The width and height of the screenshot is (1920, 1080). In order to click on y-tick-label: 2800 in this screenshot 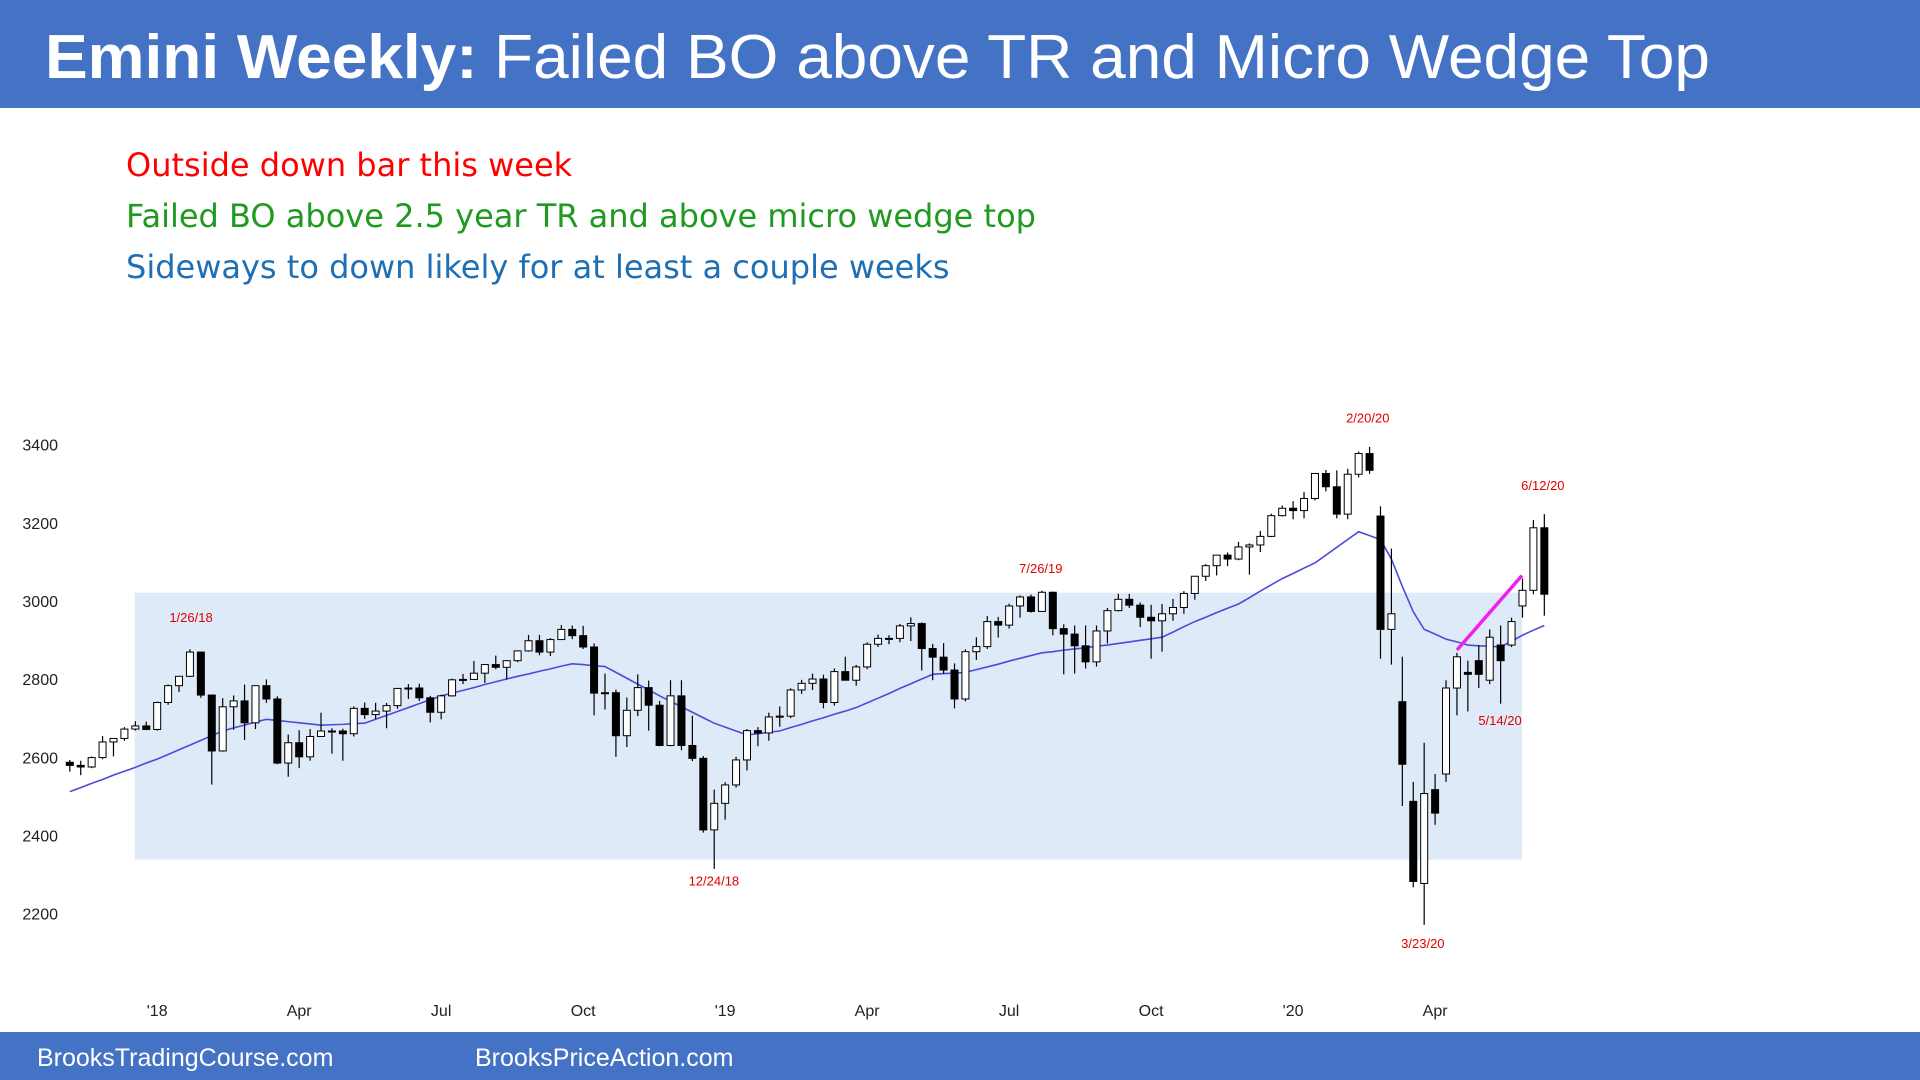, I will do `click(40, 680)`.